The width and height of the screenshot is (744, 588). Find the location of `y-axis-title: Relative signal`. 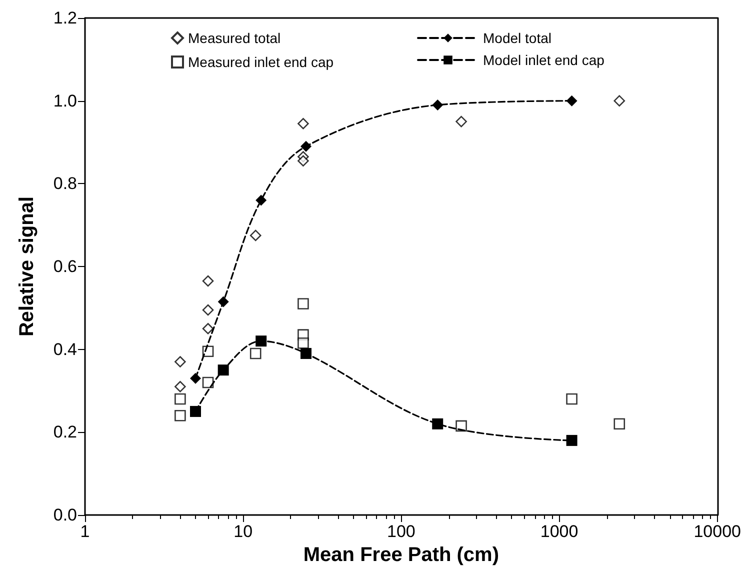

y-axis-title: Relative signal is located at coordinates (27, 266).